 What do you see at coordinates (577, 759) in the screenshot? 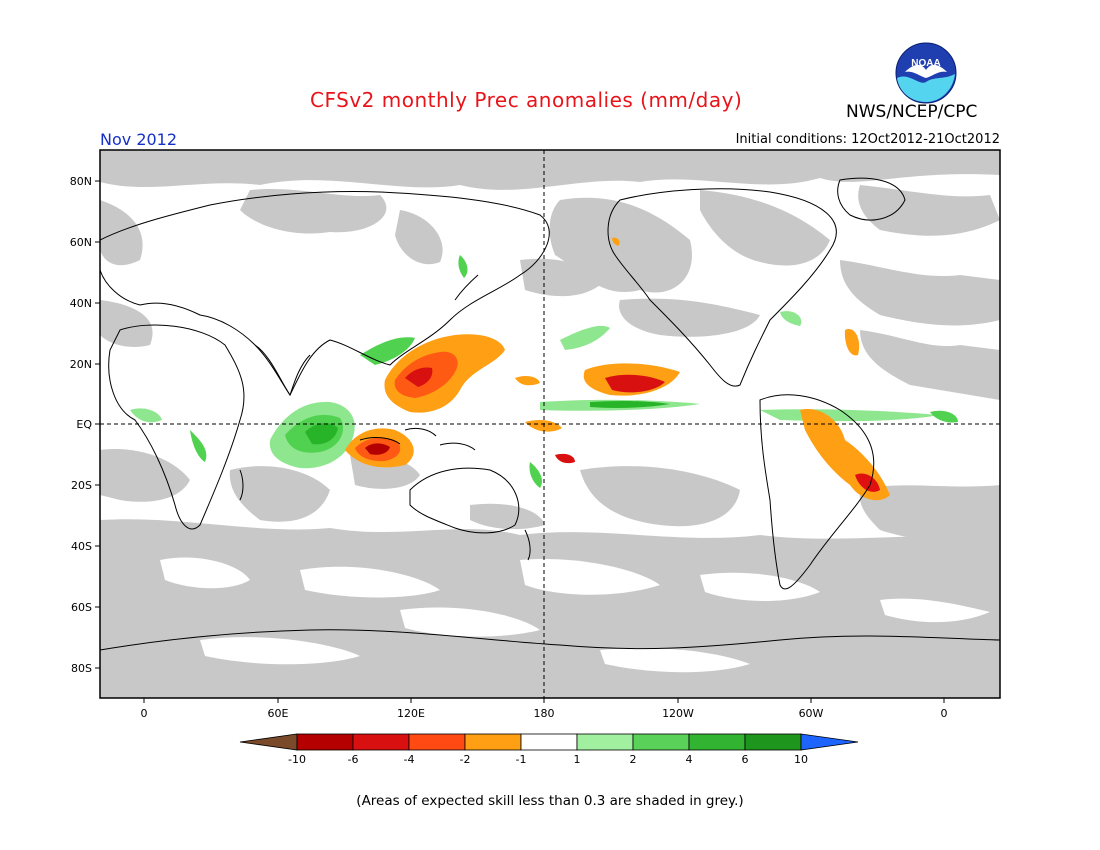
I see `legend-label-1: 1` at bounding box center [577, 759].